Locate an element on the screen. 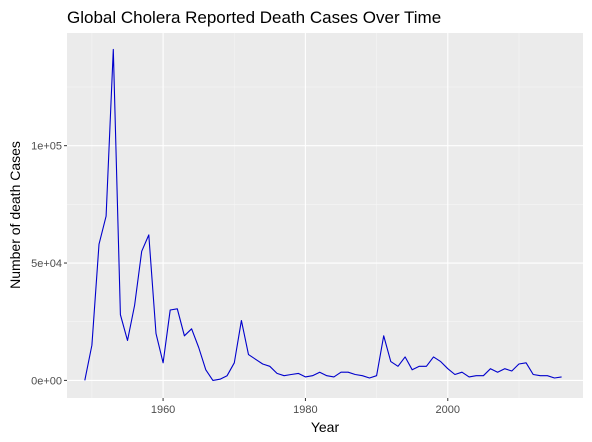 This screenshot has width=592, height=442. y-tick-label: 0e+00 is located at coordinates (46, 381).